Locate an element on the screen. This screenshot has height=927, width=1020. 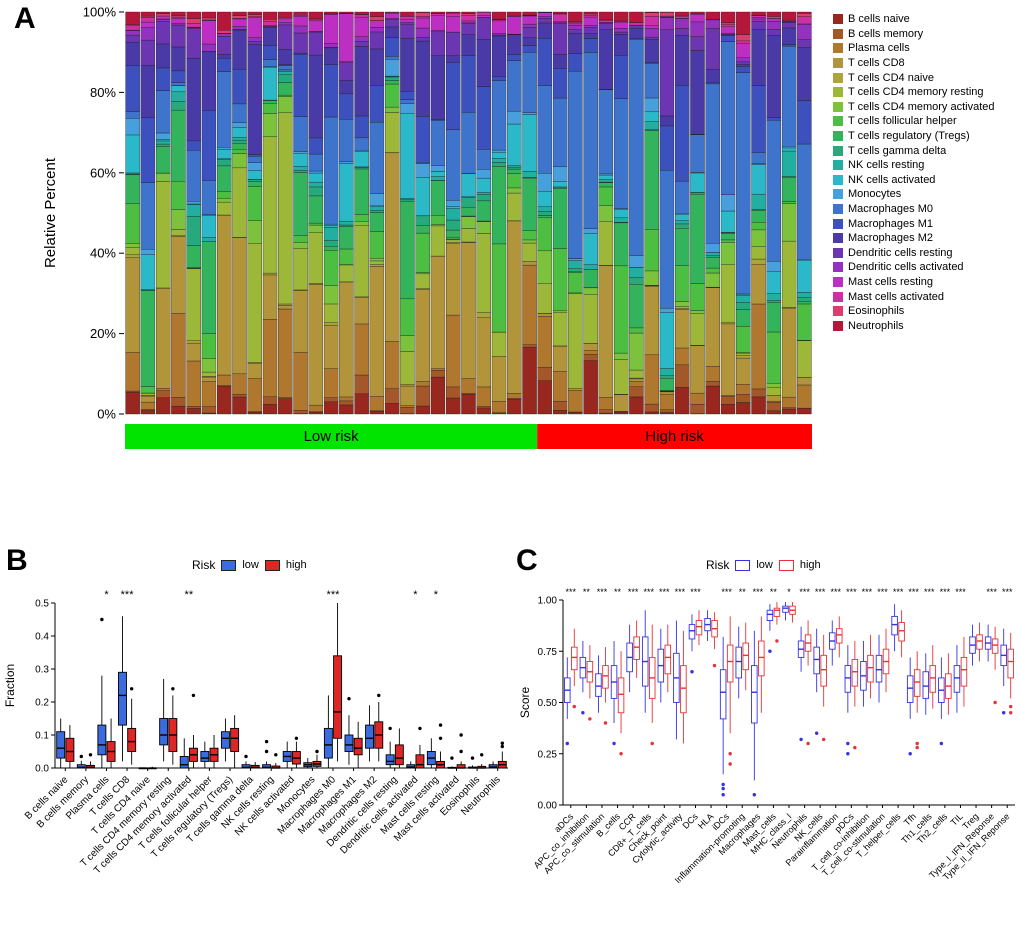
y-tick-label: 0.1 is located at coordinates (42, 736).